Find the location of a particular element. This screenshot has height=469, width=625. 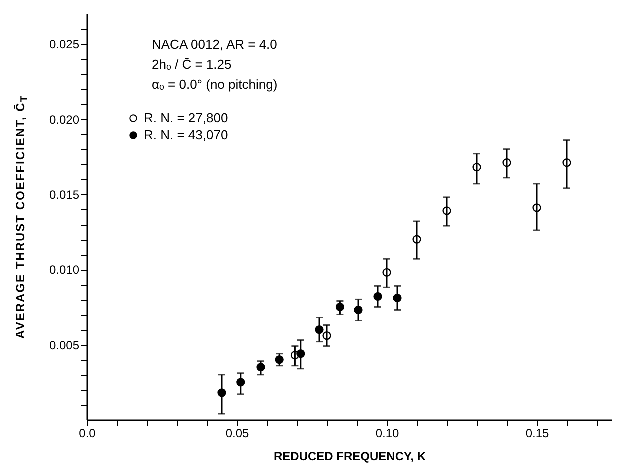

legend-label: R. N. = 27,800 is located at coordinates (186, 118).